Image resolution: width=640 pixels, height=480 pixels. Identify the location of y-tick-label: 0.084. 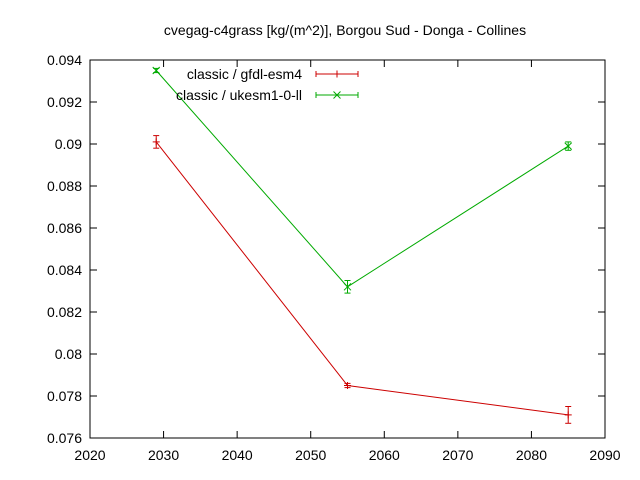
(64, 270).